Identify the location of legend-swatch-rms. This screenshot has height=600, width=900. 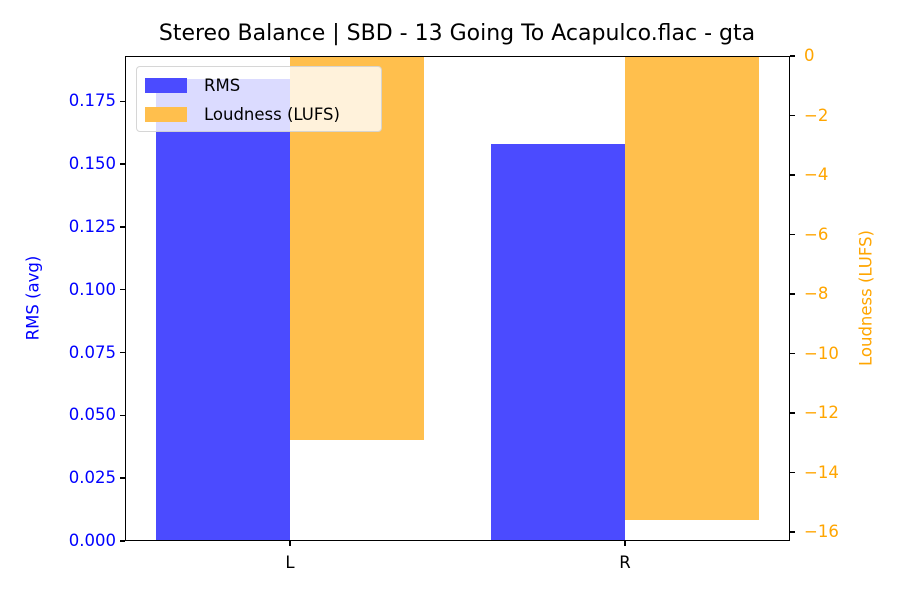
(166, 85).